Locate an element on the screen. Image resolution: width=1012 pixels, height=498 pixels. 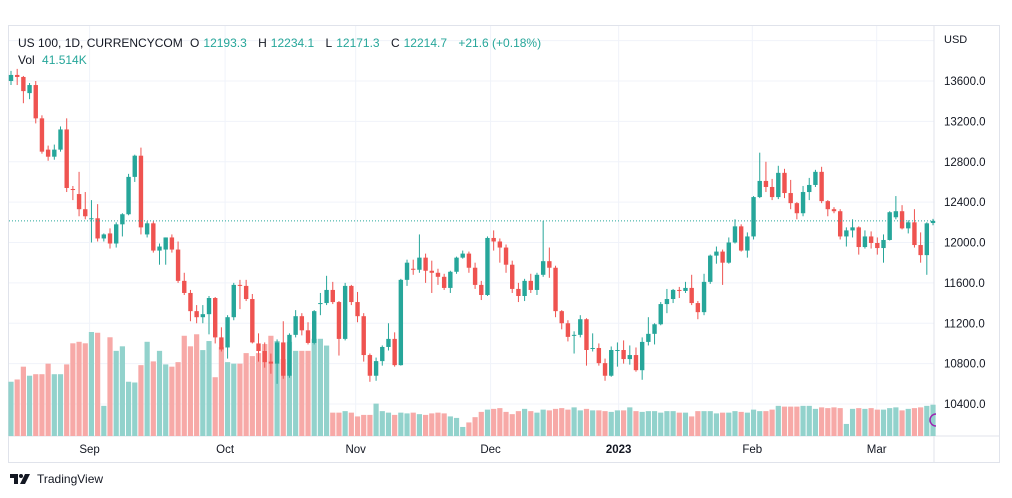
time-tick-label: Mar is located at coordinates (877, 450).